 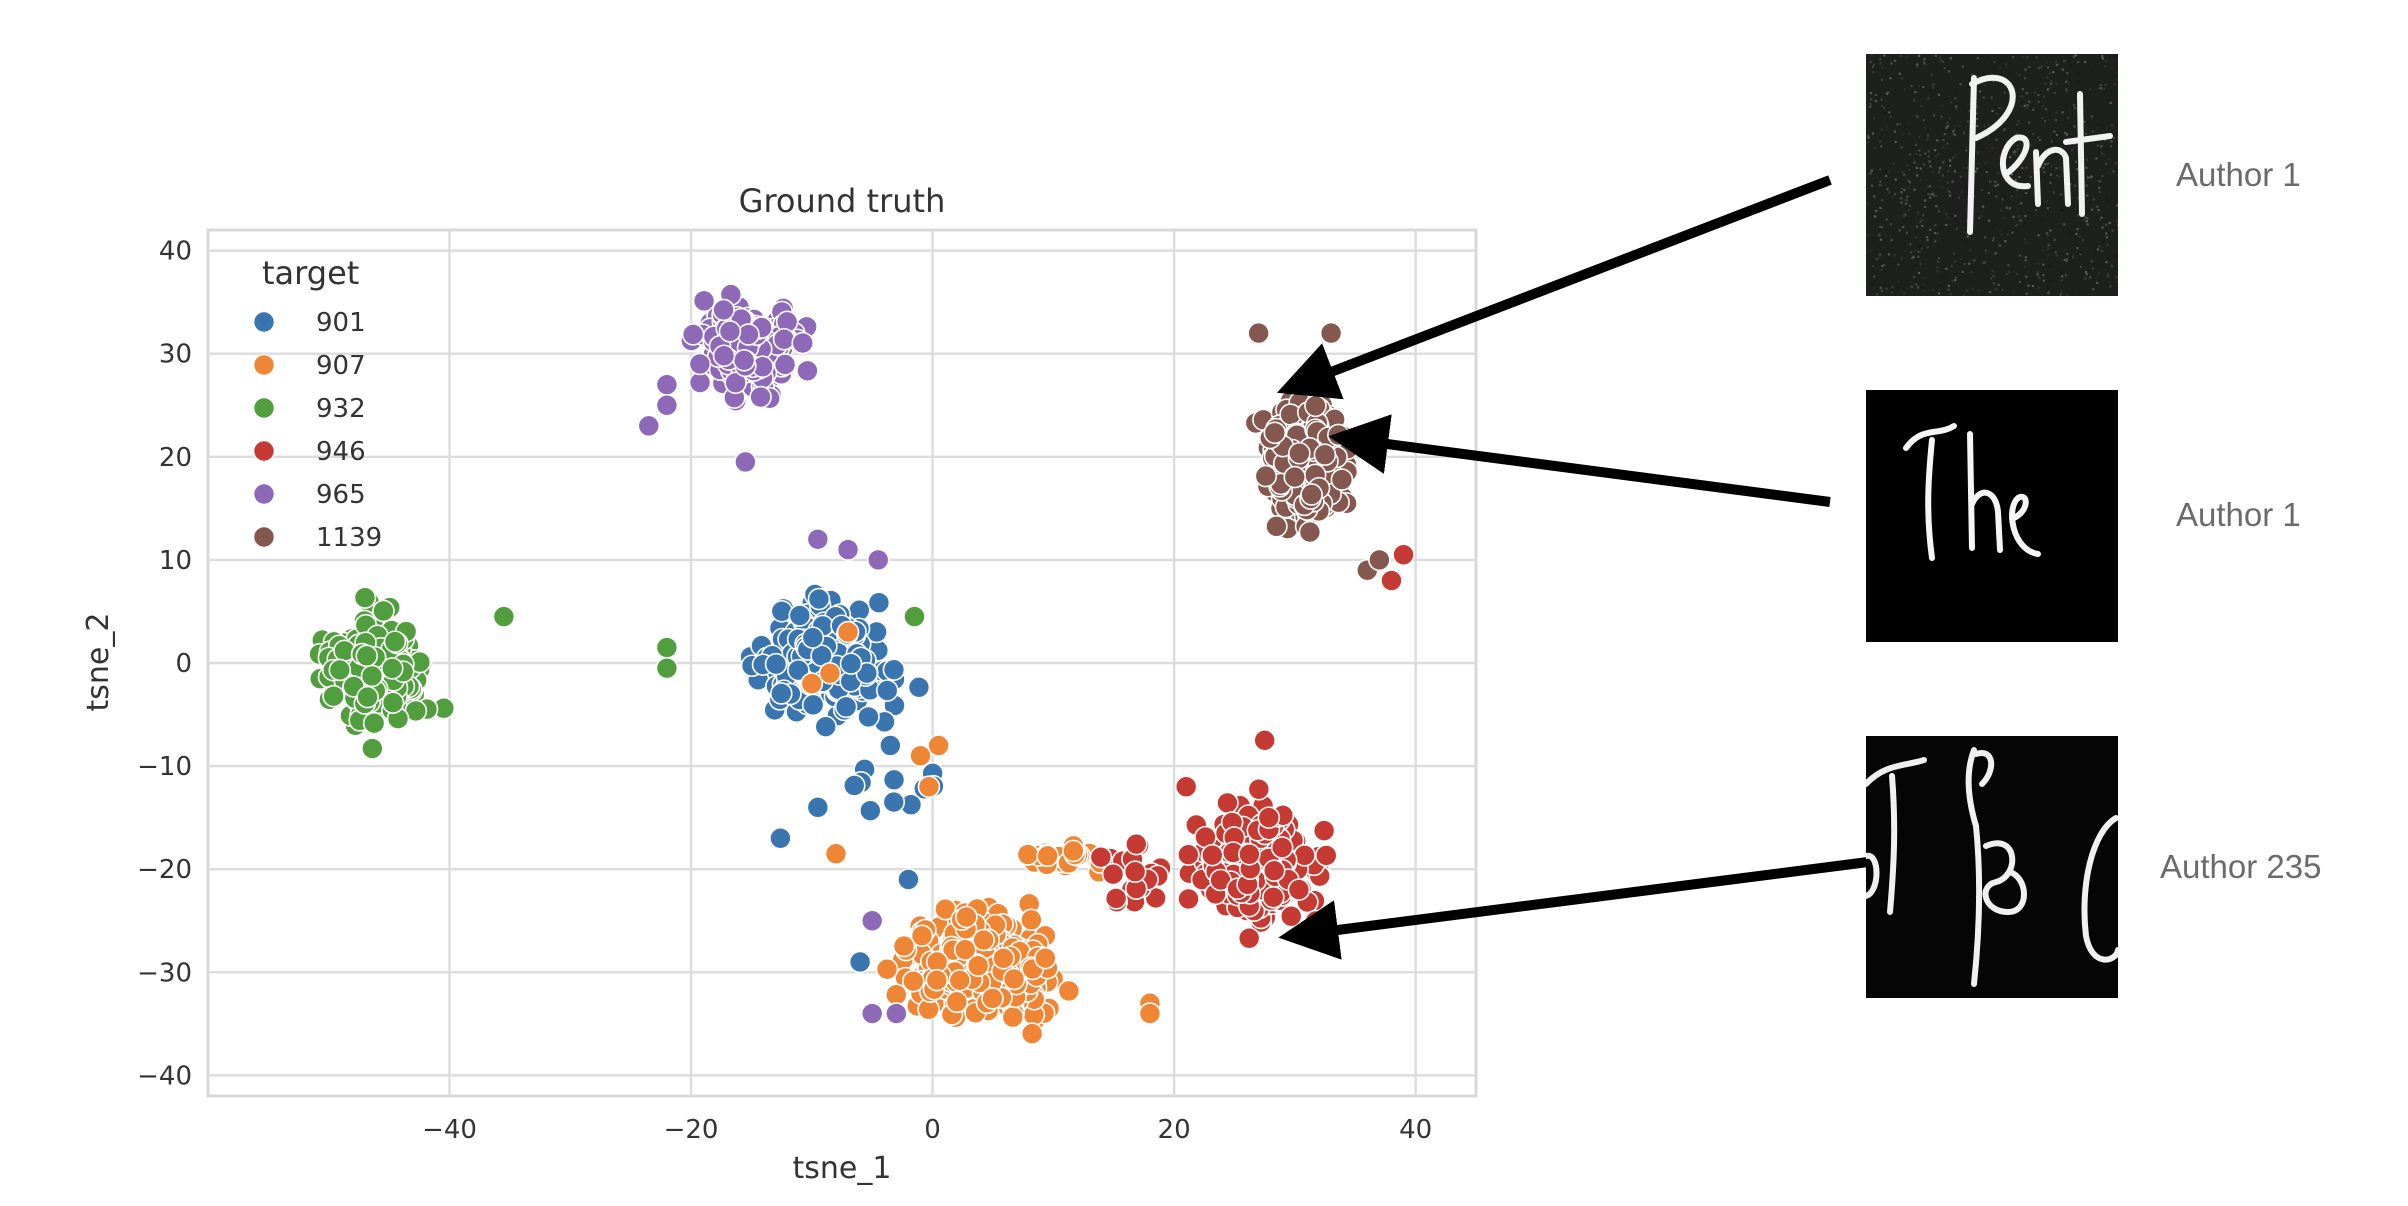 What do you see at coordinates (175, 458) in the screenshot?
I see `y-tick-label: 20` at bounding box center [175, 458].